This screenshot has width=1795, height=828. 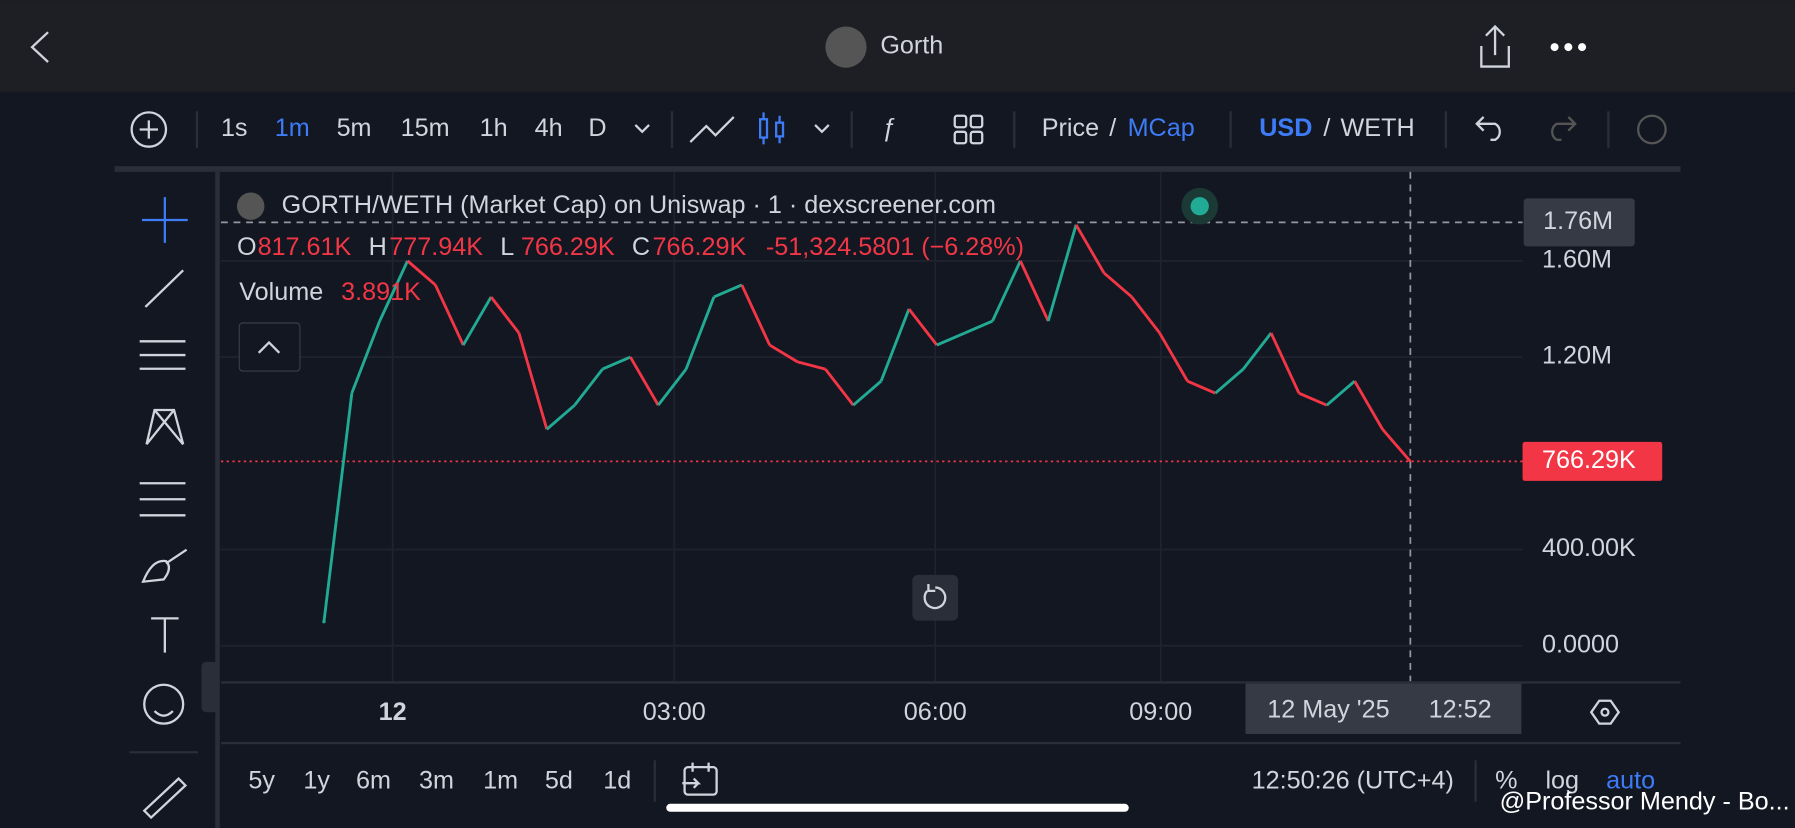 What do you see at coordinates (373, 781) in the screenshot?
I see `range-button: 6m` at bounding box center [373, 781].